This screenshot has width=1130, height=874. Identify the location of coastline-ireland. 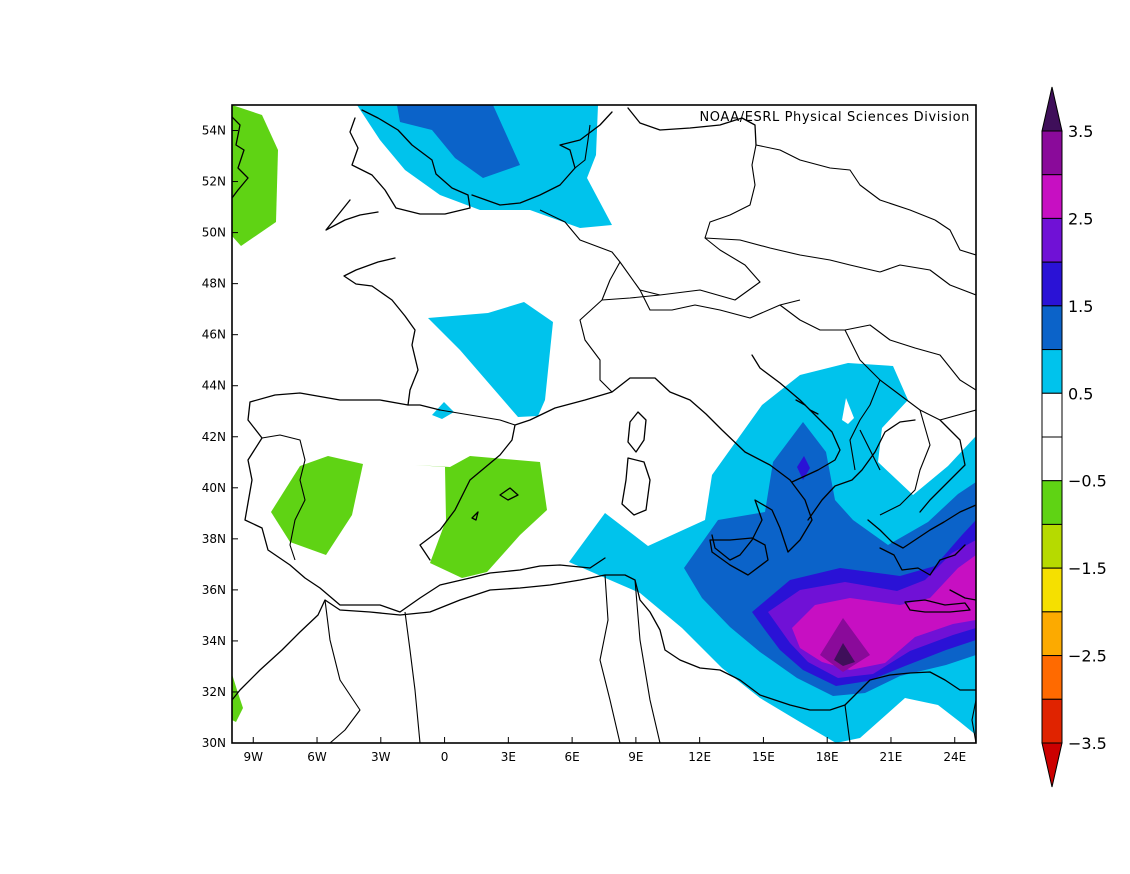
(240, 157).